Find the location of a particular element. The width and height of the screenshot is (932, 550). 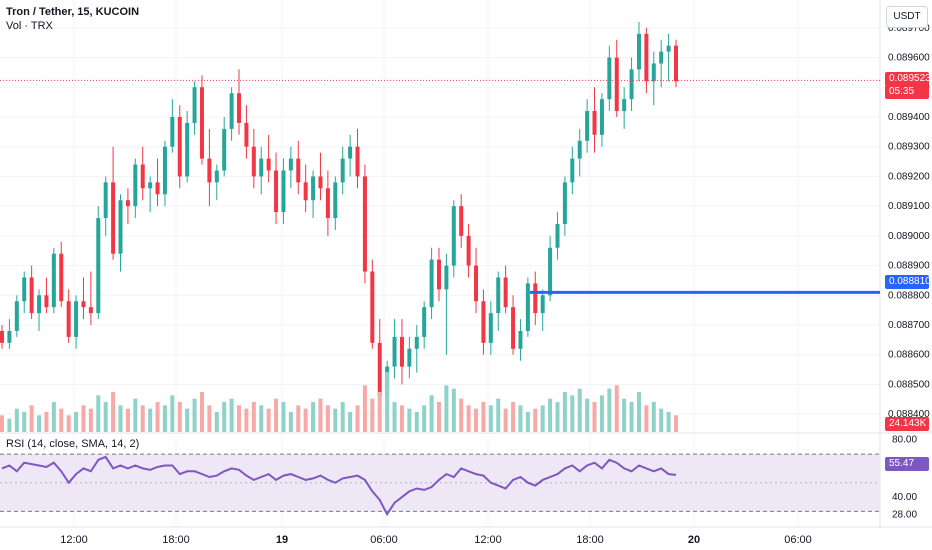

volume-legend: Vol · TRX is located at coordinates (29, 26).